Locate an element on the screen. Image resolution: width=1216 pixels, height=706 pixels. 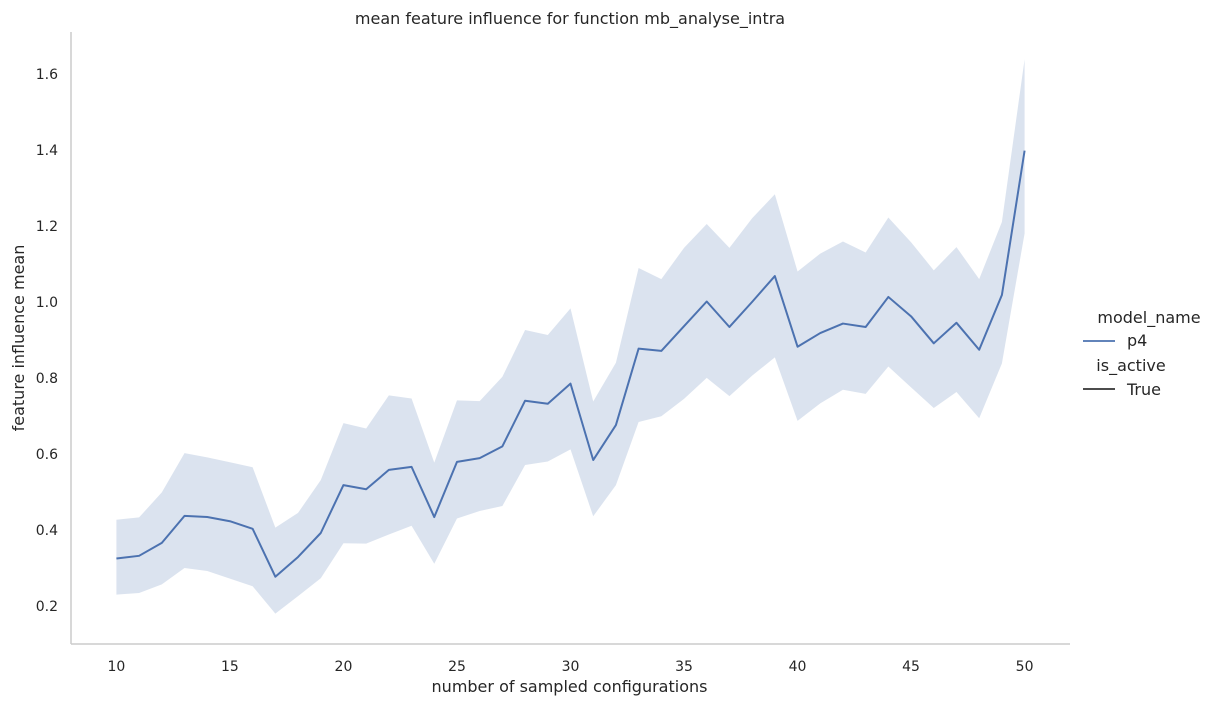
x-axis-ticks: 10 15 20 25 30 35 40 45 50 is located at coordinates (570, 667).